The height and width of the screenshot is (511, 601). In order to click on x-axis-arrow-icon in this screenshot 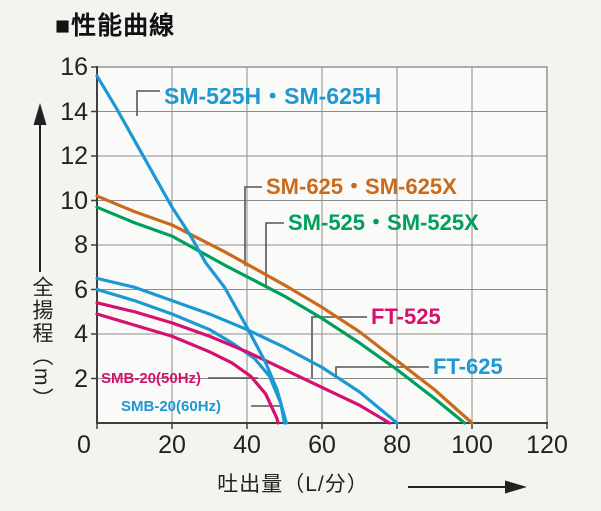, I will do `click(467, 487)`.